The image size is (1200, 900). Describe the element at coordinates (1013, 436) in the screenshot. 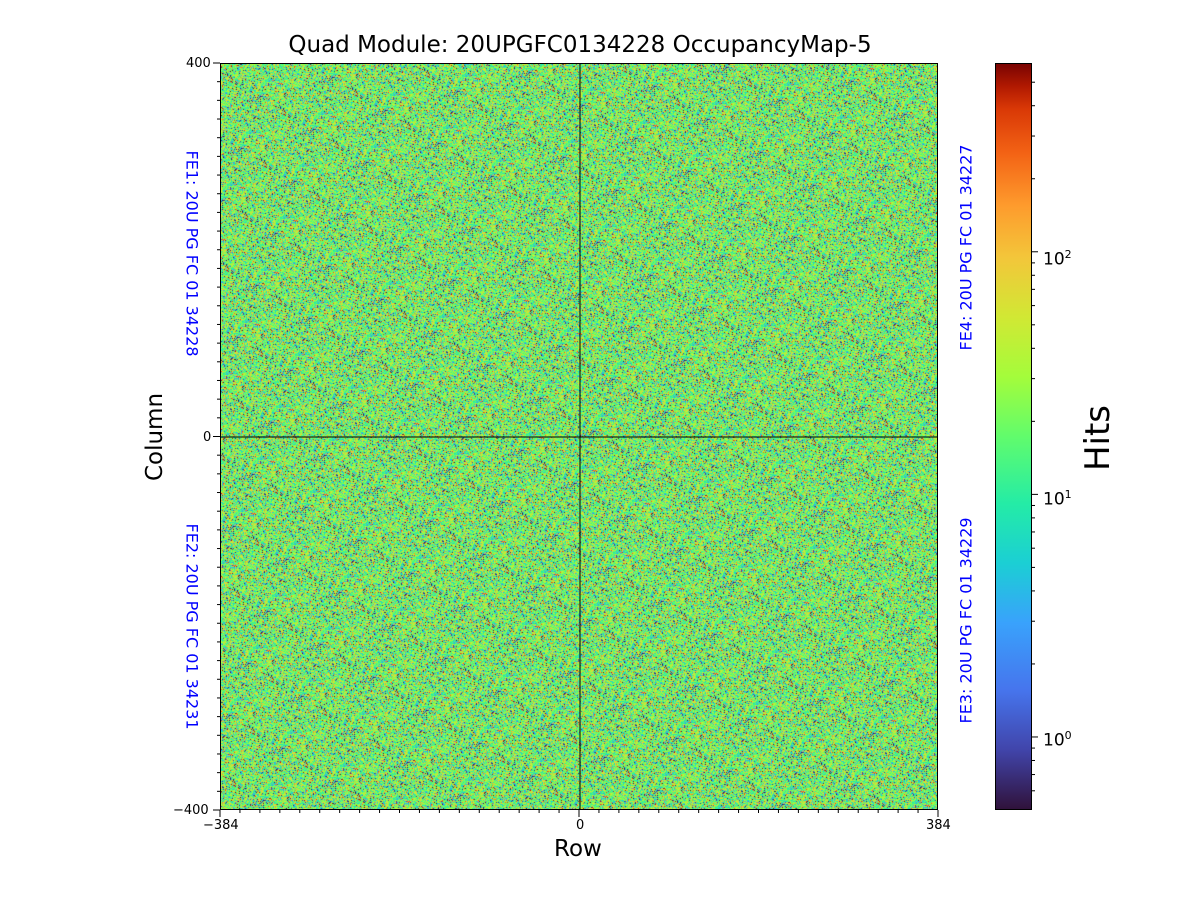

I see `colorbar` at that location.